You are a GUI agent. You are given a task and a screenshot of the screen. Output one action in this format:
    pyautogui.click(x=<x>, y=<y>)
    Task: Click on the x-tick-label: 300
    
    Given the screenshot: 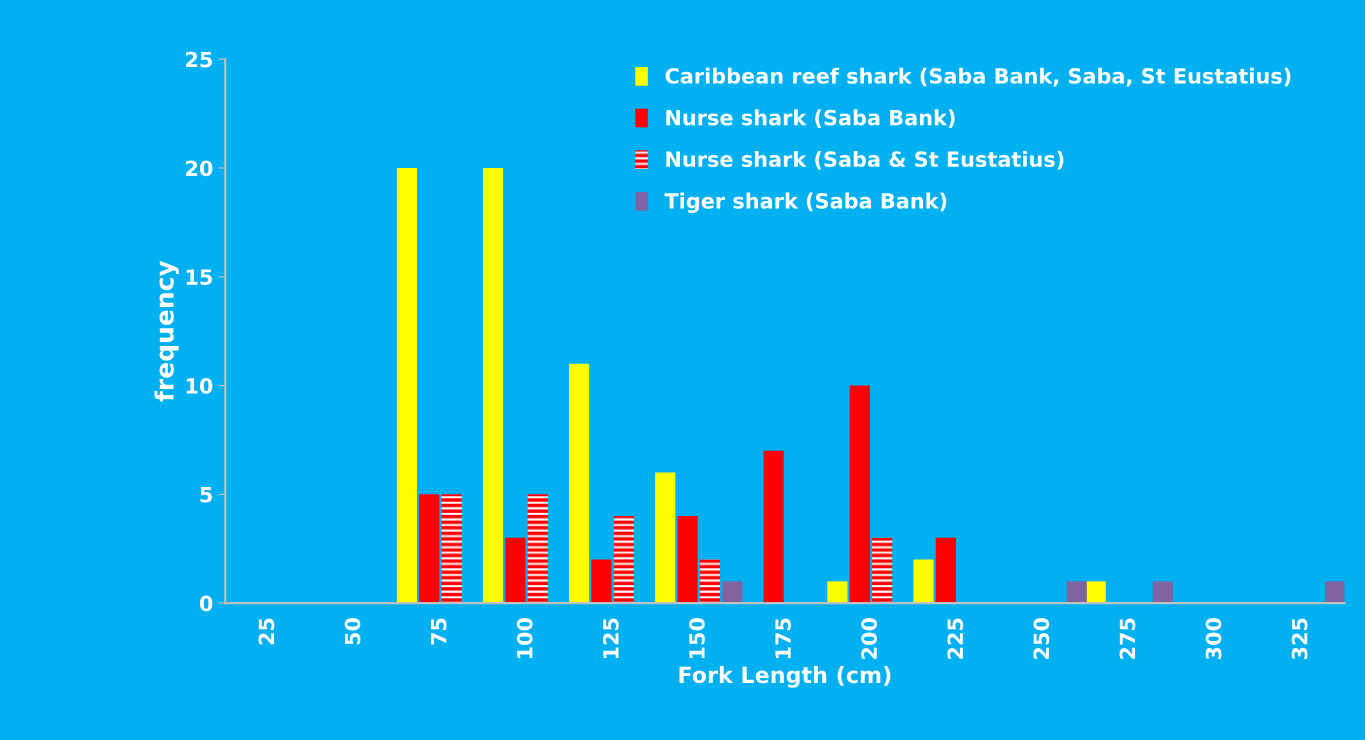 What is the action you would take?
    pyautogui.click(x=1213, y=638)
    